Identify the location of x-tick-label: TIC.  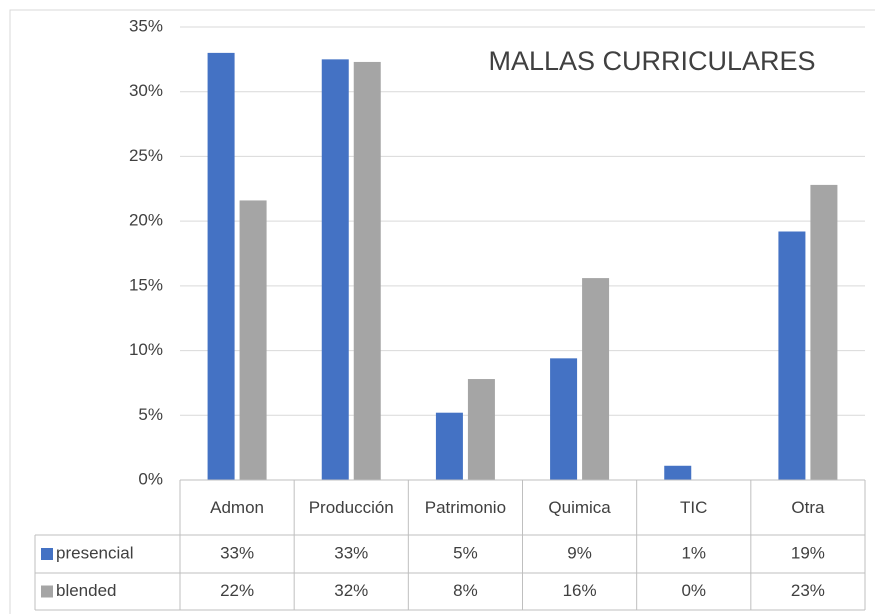
(694, 507).